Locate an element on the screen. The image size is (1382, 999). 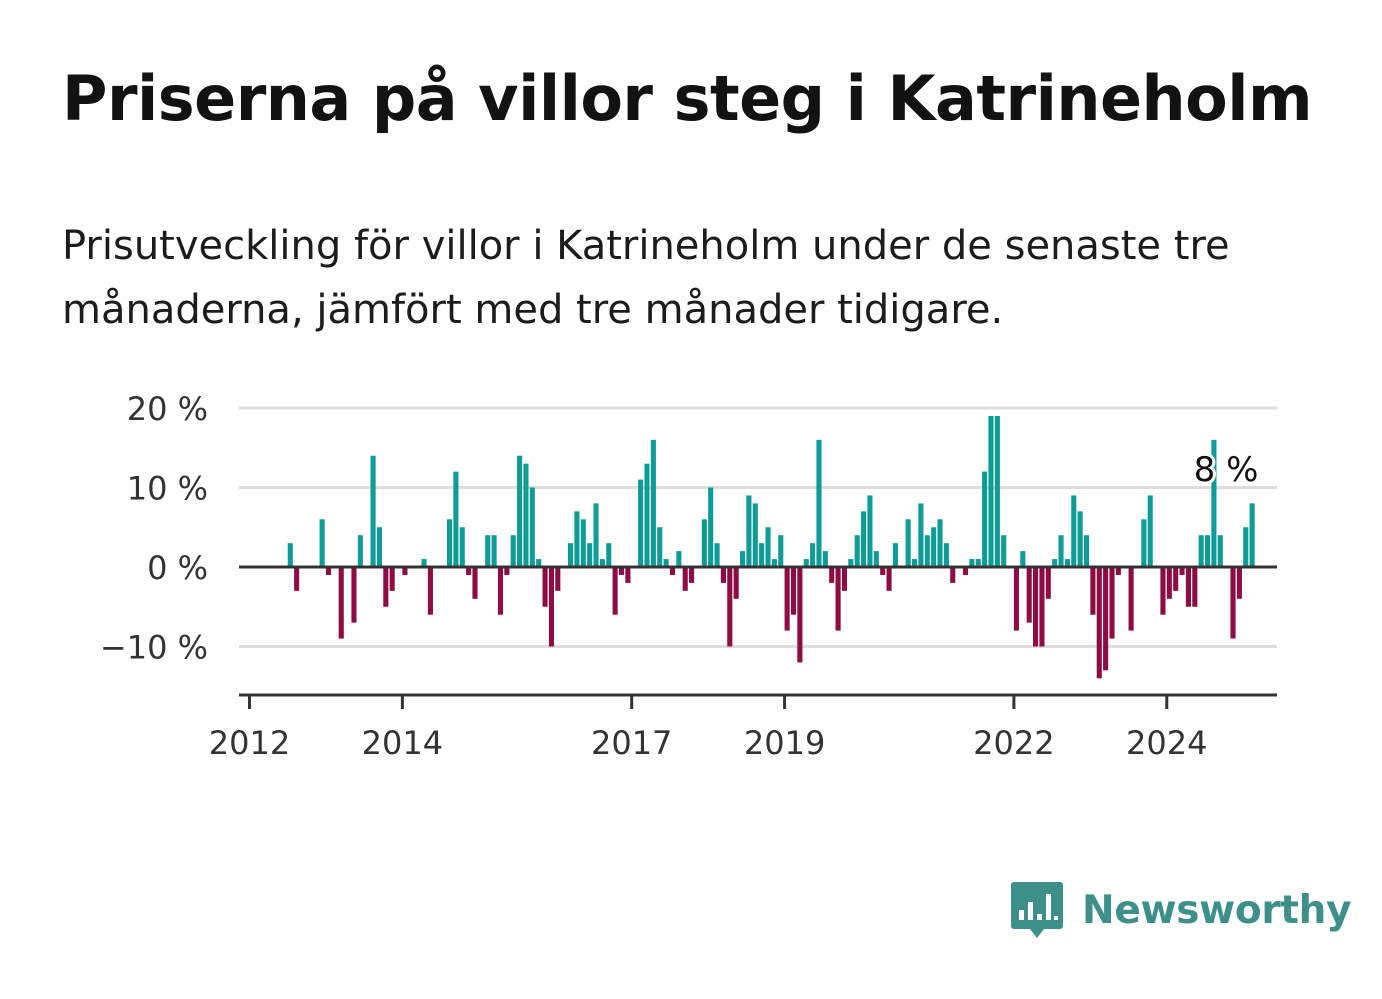
newsworthy-logo: Newsworthy is located at coordinates (1181, 910).